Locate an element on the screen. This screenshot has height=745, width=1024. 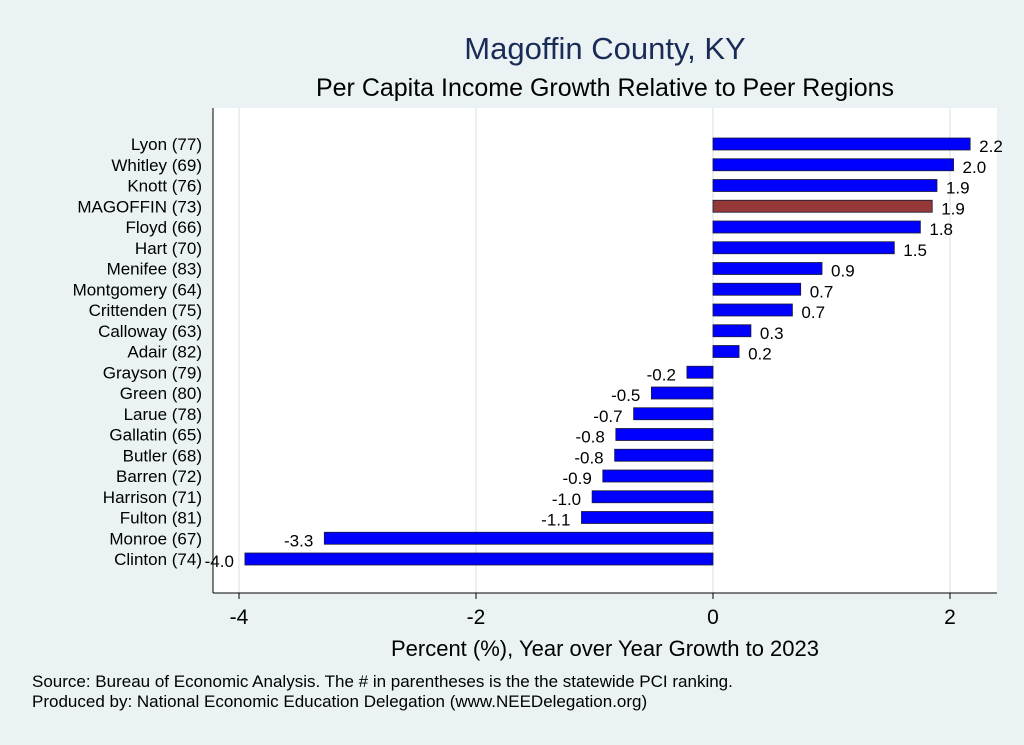
value-label: -1.1 is located at coordinates (555, 520).